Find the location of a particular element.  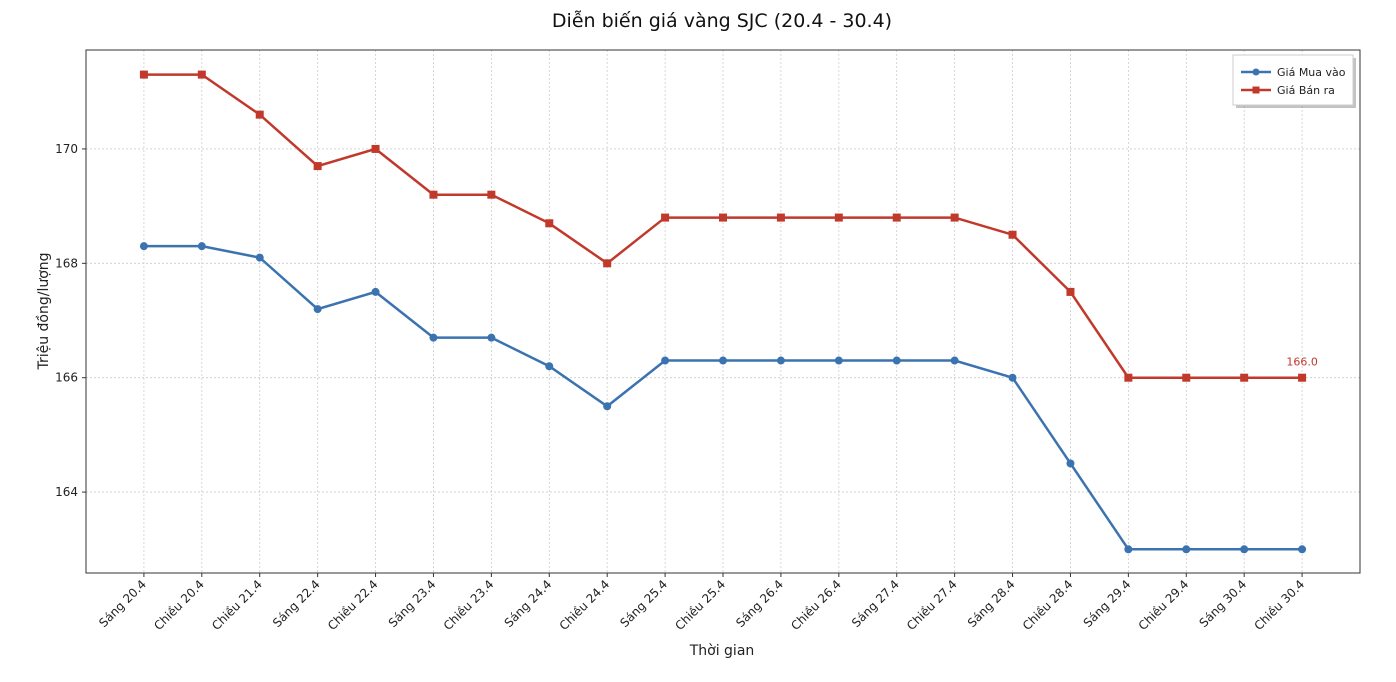

x-tick-label: Chiều 29.4 is located at coordinates (1164, 605).